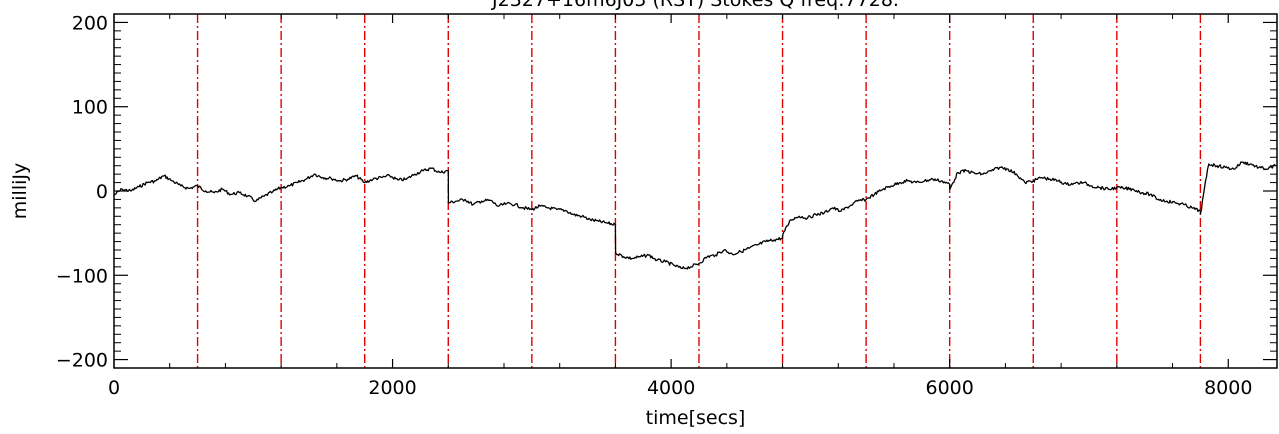  What do you see at coordinates (20, 191) in the screenshot?
I see `y-axis-label: milliJy` at bounding box center [20, 191].